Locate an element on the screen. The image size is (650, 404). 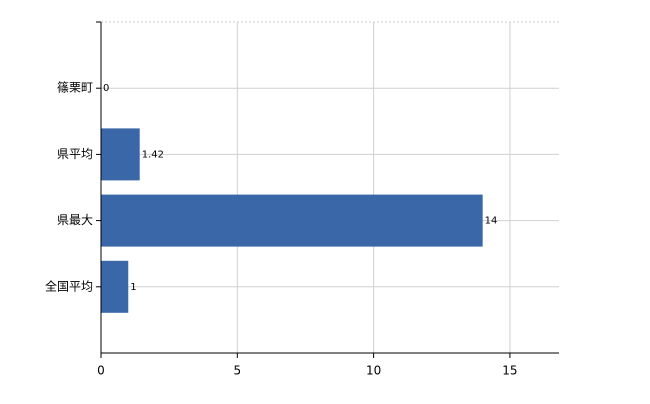
y-tick-label: 篠栗町 is located at coordinates (75, 87).